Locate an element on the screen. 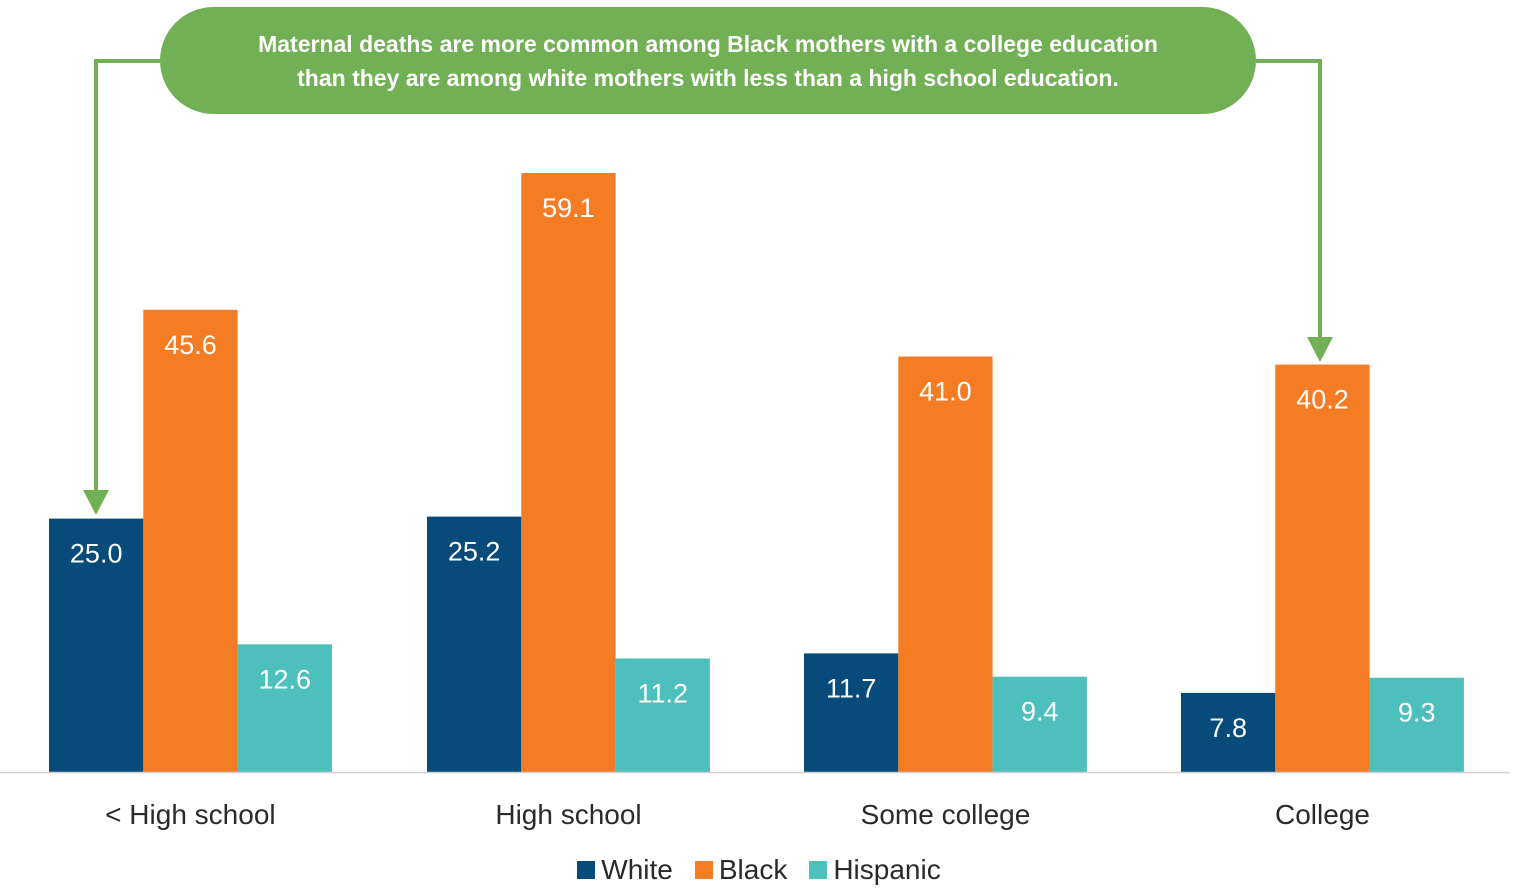 This screenshot has height=893, width=1518. left-arrow-connector is located at coordinates (127, 276).